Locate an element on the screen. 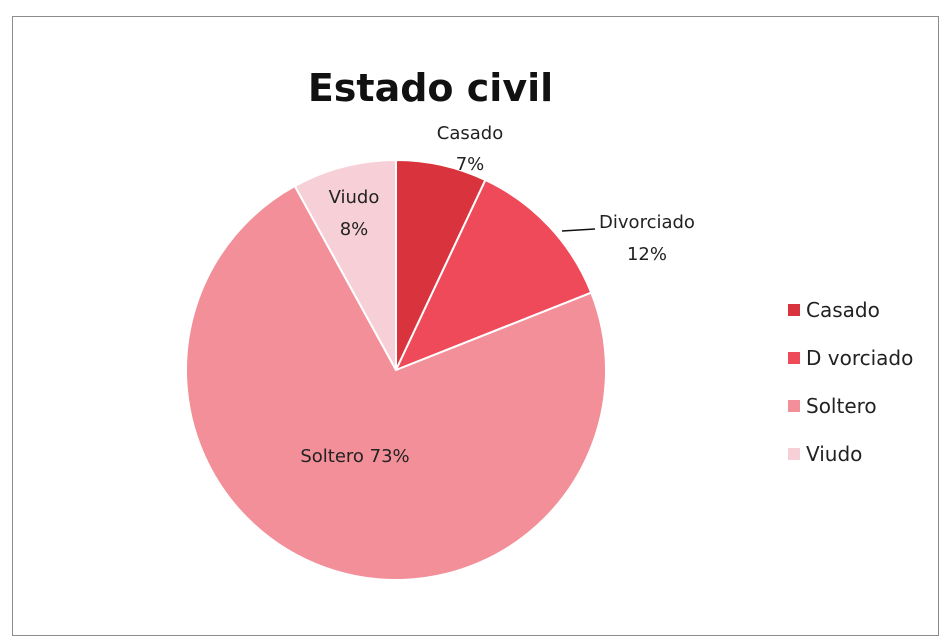 The height and width of the screenshot is (640, 941). legend-label: Soltero is located at coordinates (841, 406).